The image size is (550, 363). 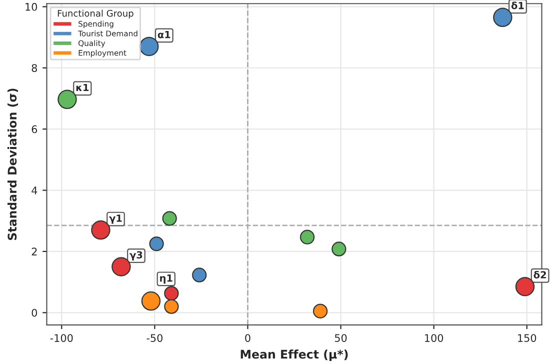 I want to click on annotation: δ1, so click(x=517, y=6).